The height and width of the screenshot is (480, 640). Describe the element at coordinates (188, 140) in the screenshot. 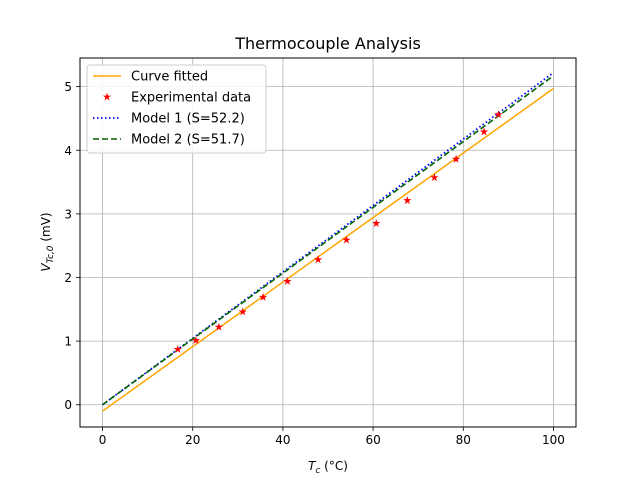

I see `legend-label-model-2: Model 2 (S=51.7)` at that location.